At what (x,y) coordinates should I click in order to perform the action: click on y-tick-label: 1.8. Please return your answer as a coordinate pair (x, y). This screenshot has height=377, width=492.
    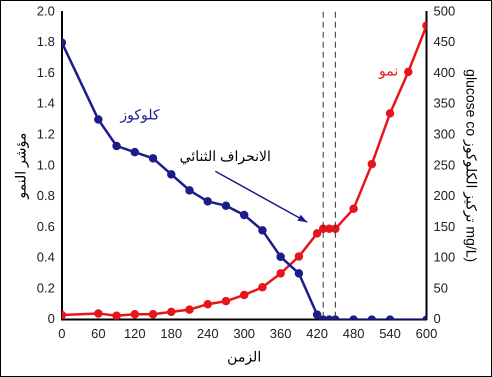
    Looking at the image, I should click on (45, 42).